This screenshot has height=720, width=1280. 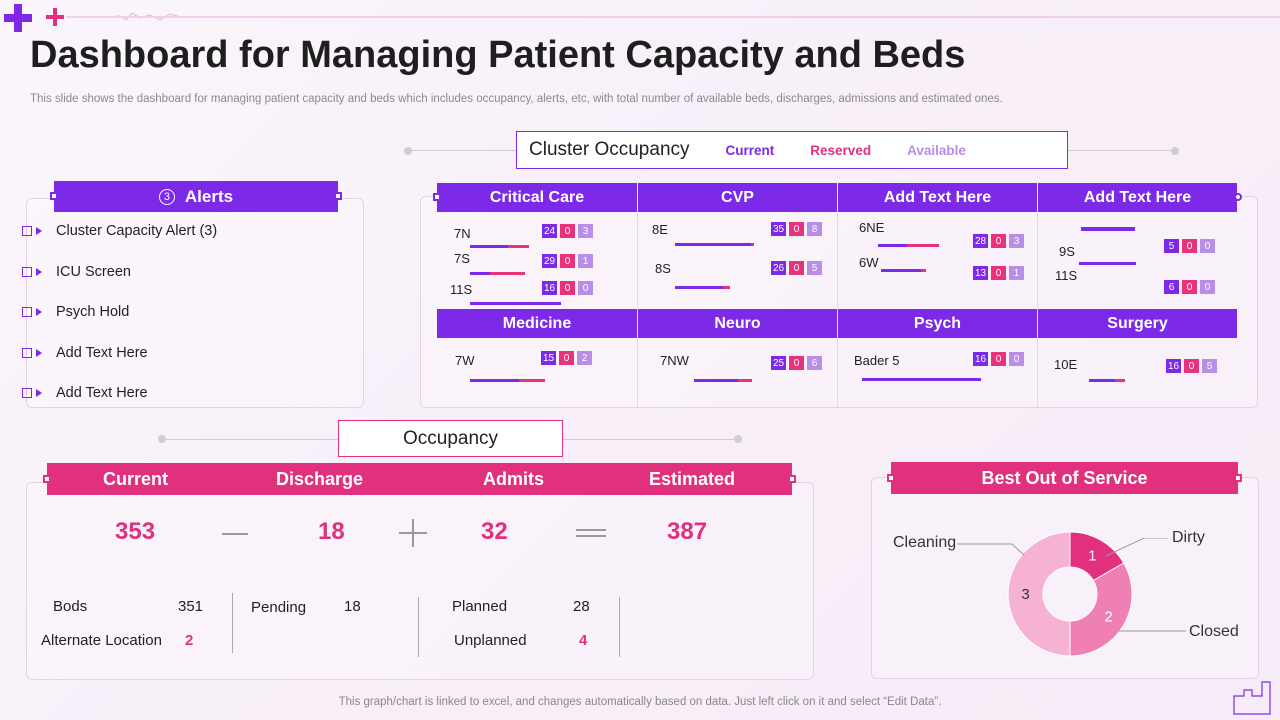 I want to click on unit-label: 10E, so click(x=1066, y=364).